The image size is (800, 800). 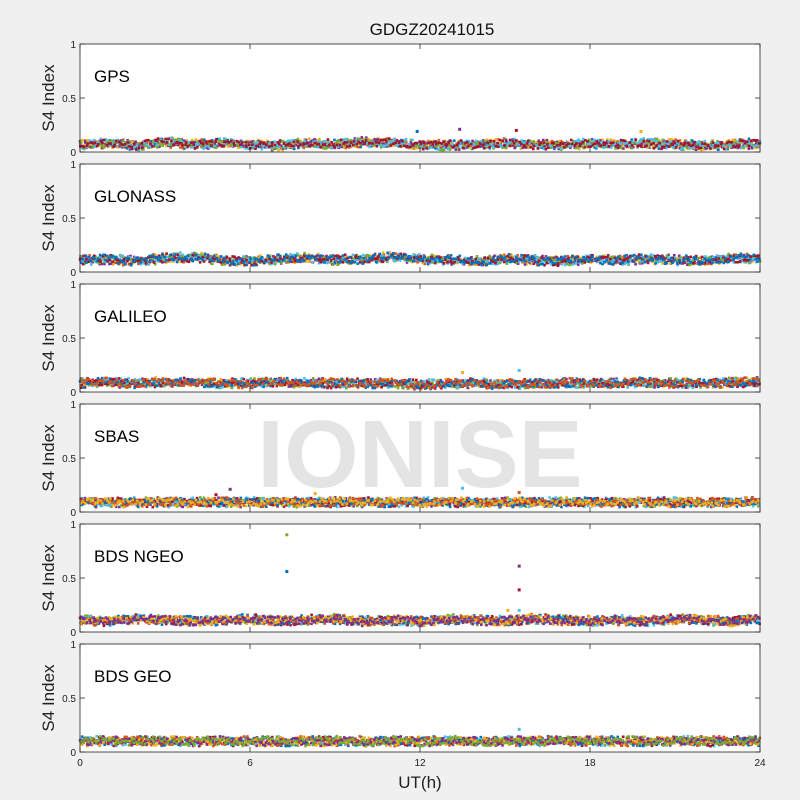 What do you see at coordinates (516, 130) in the screenshot?
I see `outlier-point` at bounding box center [516, 130].